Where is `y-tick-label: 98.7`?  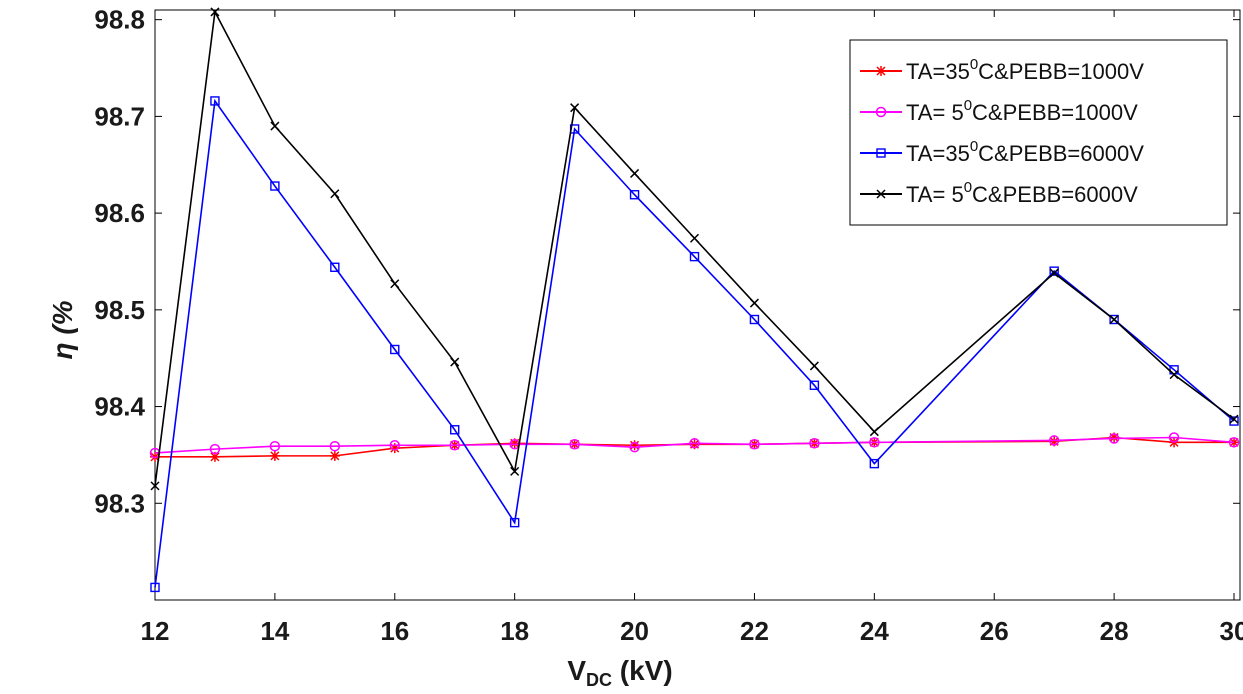
y-tick-label: 98.7 is located at coordinates (119, 116).